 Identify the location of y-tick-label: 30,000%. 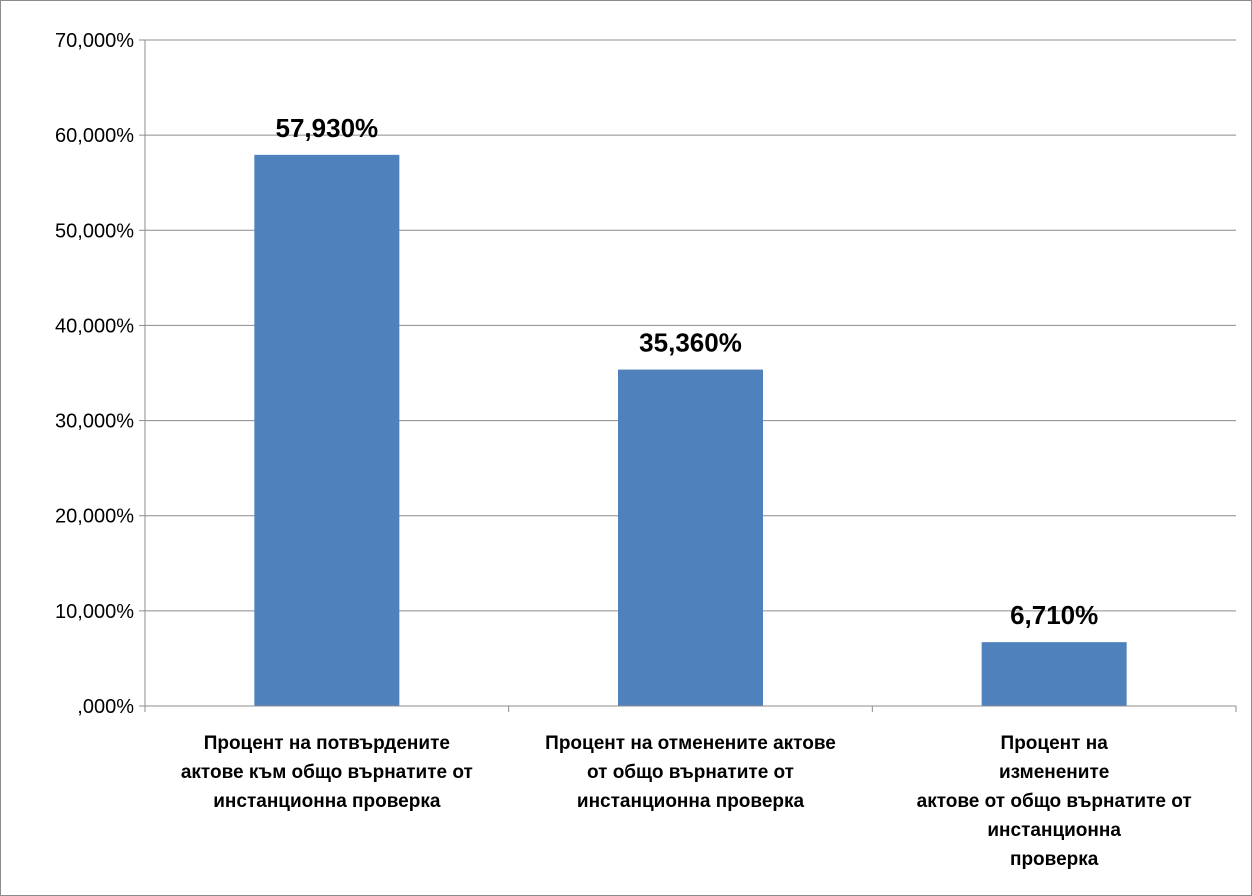
(94, 422).